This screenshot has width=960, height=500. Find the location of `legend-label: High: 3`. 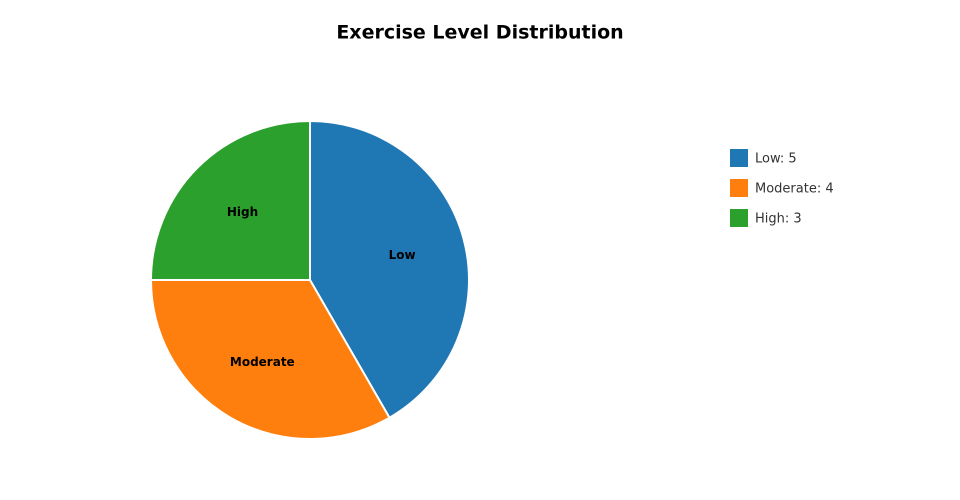

legend-label: High: 3 is located at coordinates (778, 219).